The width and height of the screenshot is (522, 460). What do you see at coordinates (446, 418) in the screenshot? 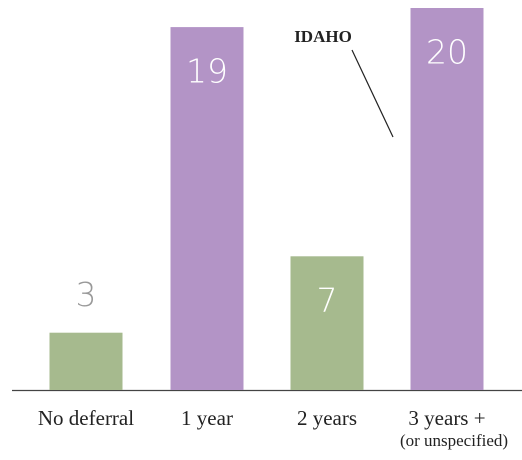
I see `x-tick-label: 3 years +` at bounding box center [446, 418].